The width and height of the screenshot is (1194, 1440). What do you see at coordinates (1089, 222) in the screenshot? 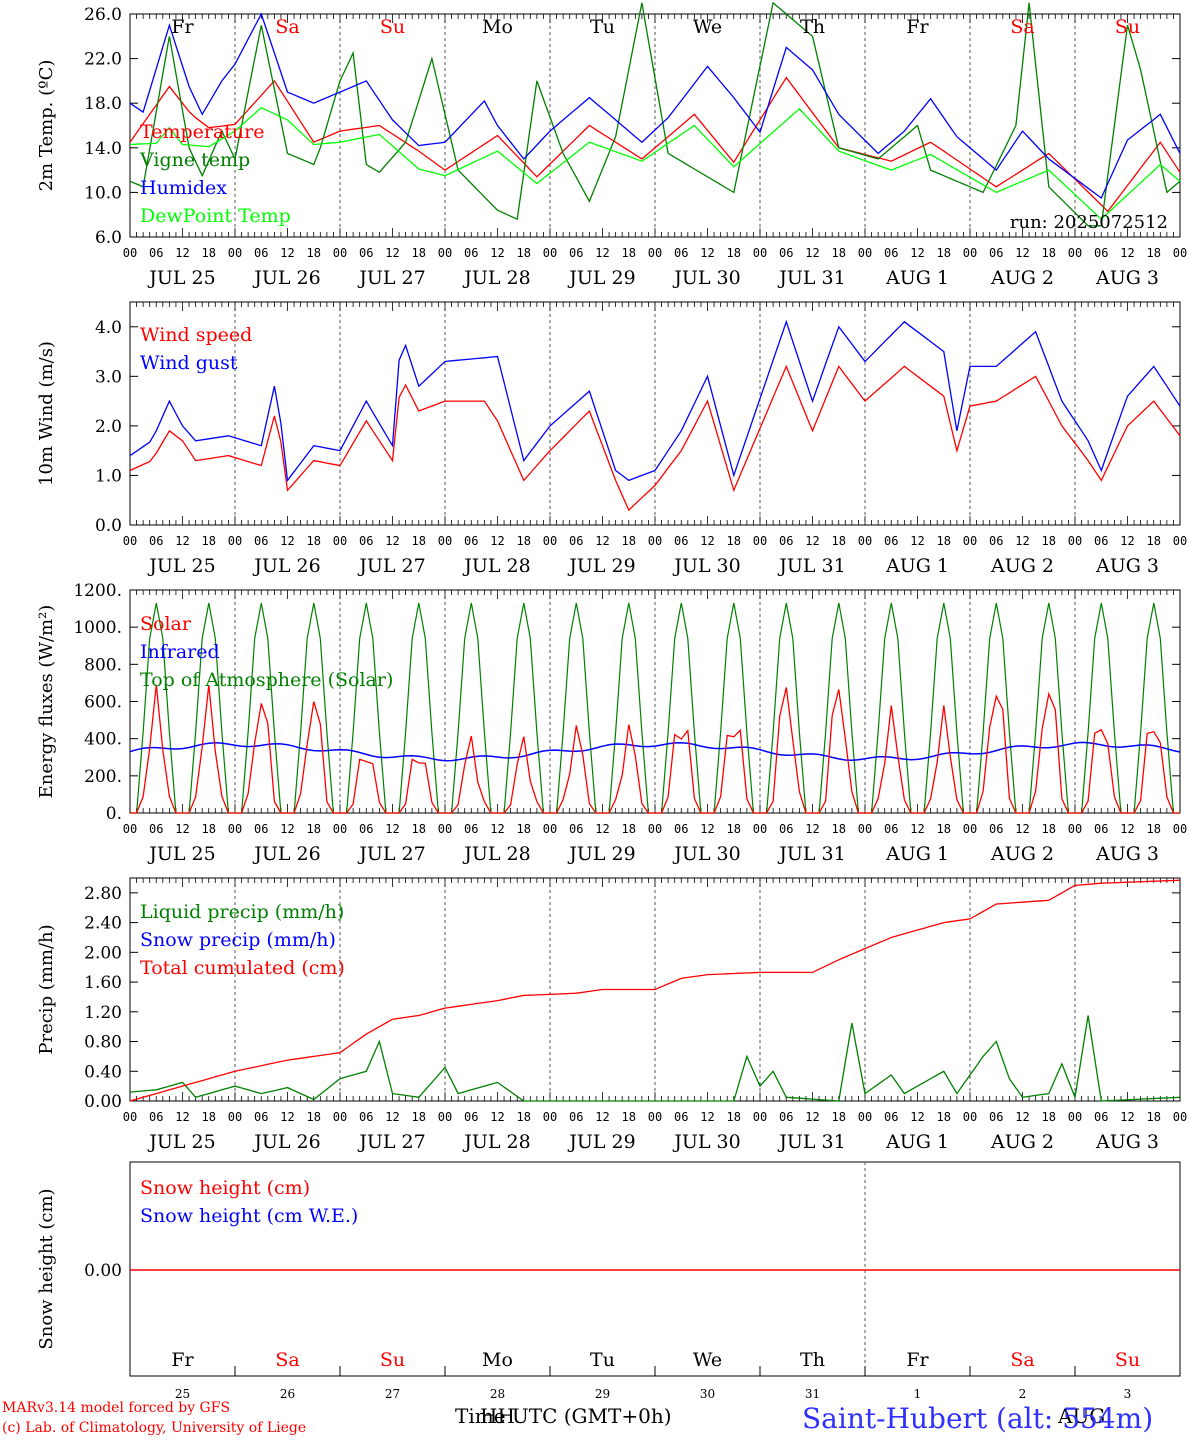
I see `run-label: run: 2025072512` at bounding box center [1089, 222].